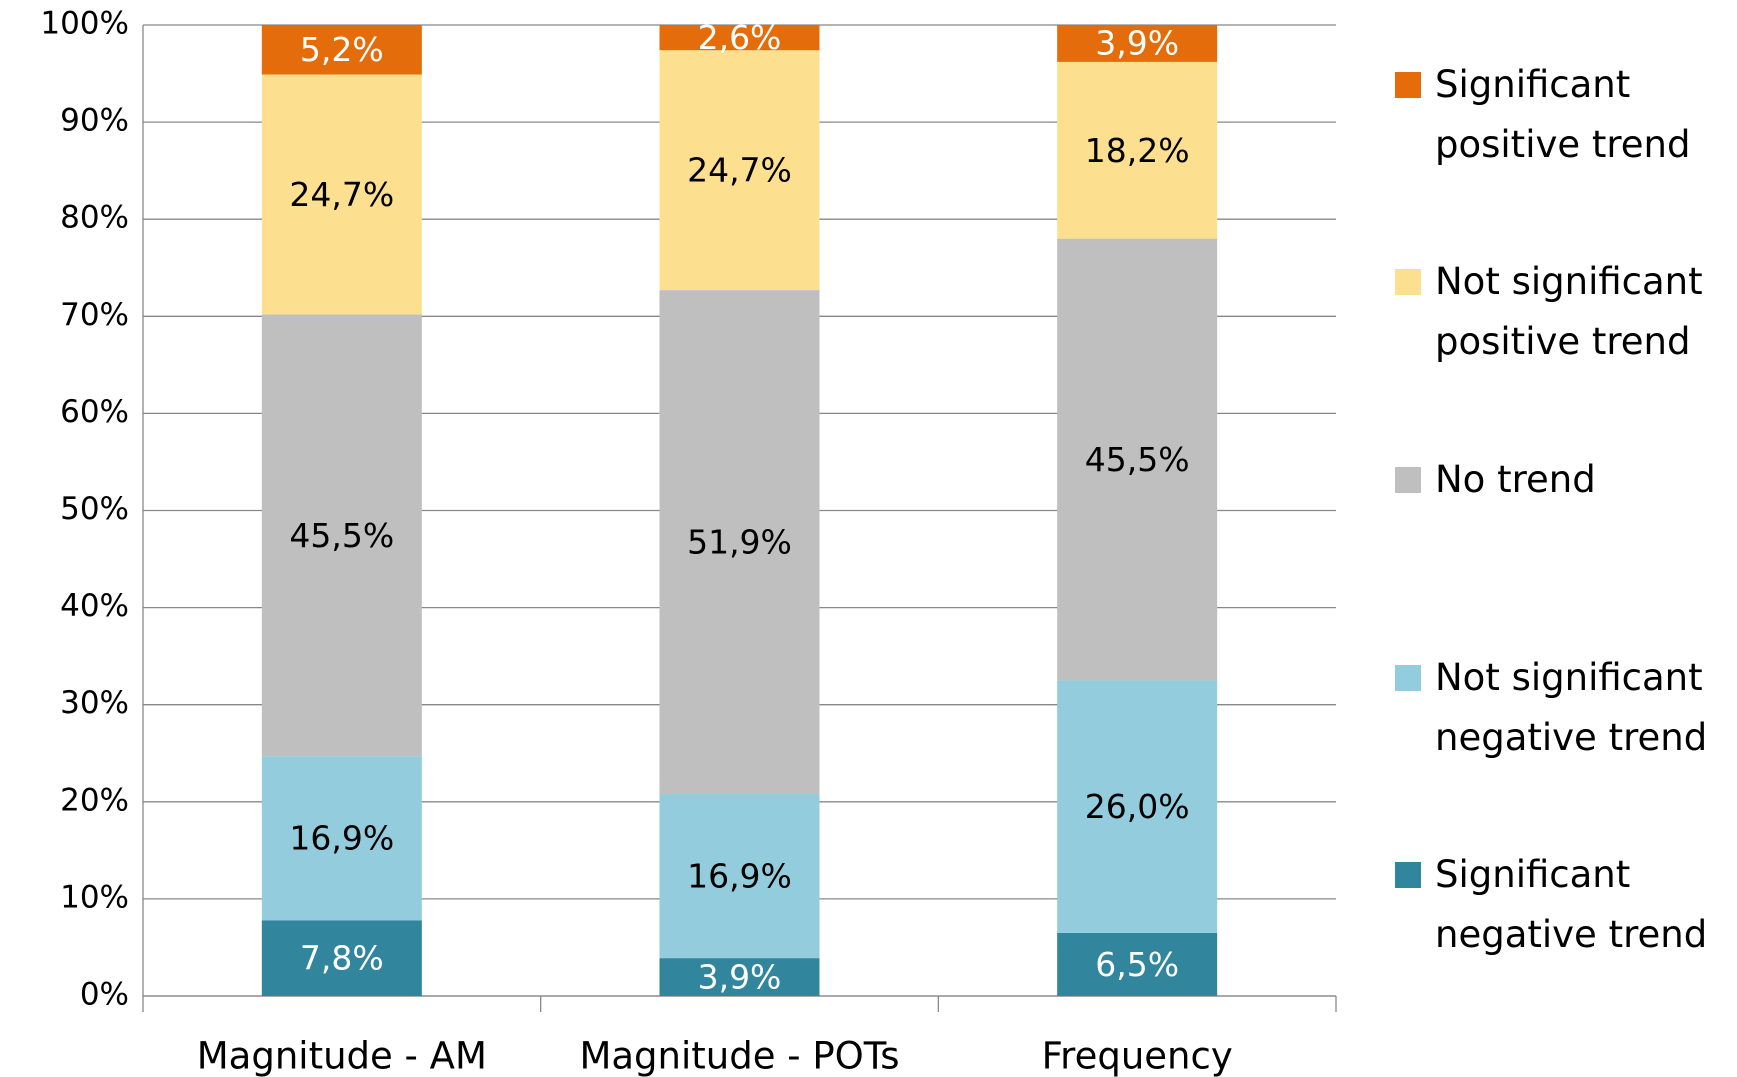  What do you see at coordinates (1571, 707) in the screenshot?
I see `legend-label: Not significant negative trend` at bounding box center [1571, 707].